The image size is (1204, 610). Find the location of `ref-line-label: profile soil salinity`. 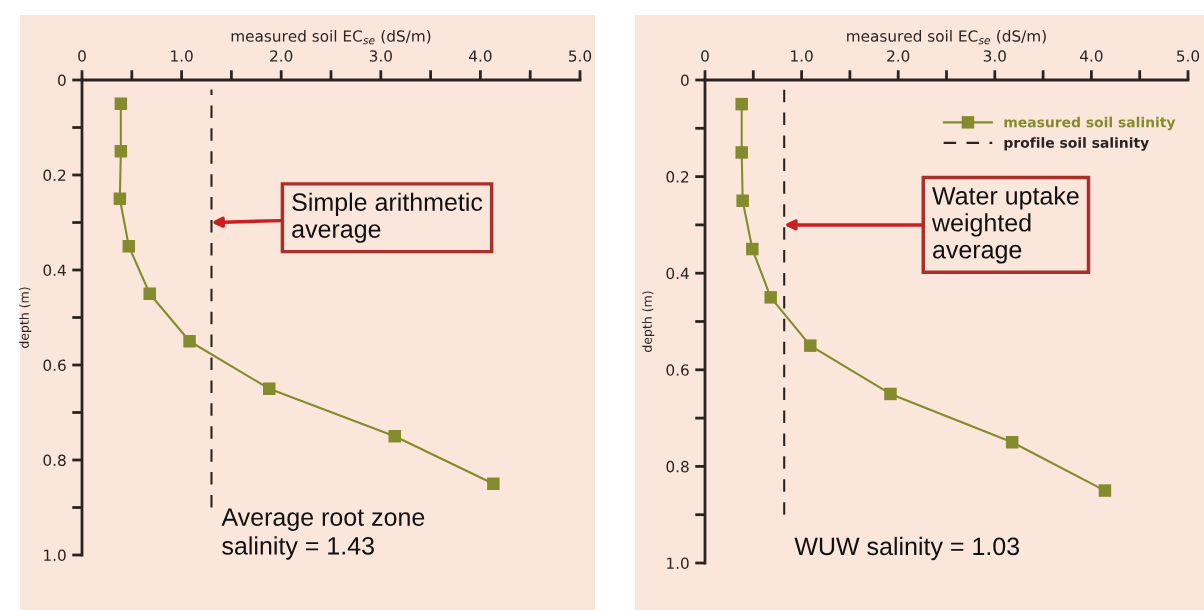

ref-line-label: profile soil salinity is located at coordinates (1076, 144).